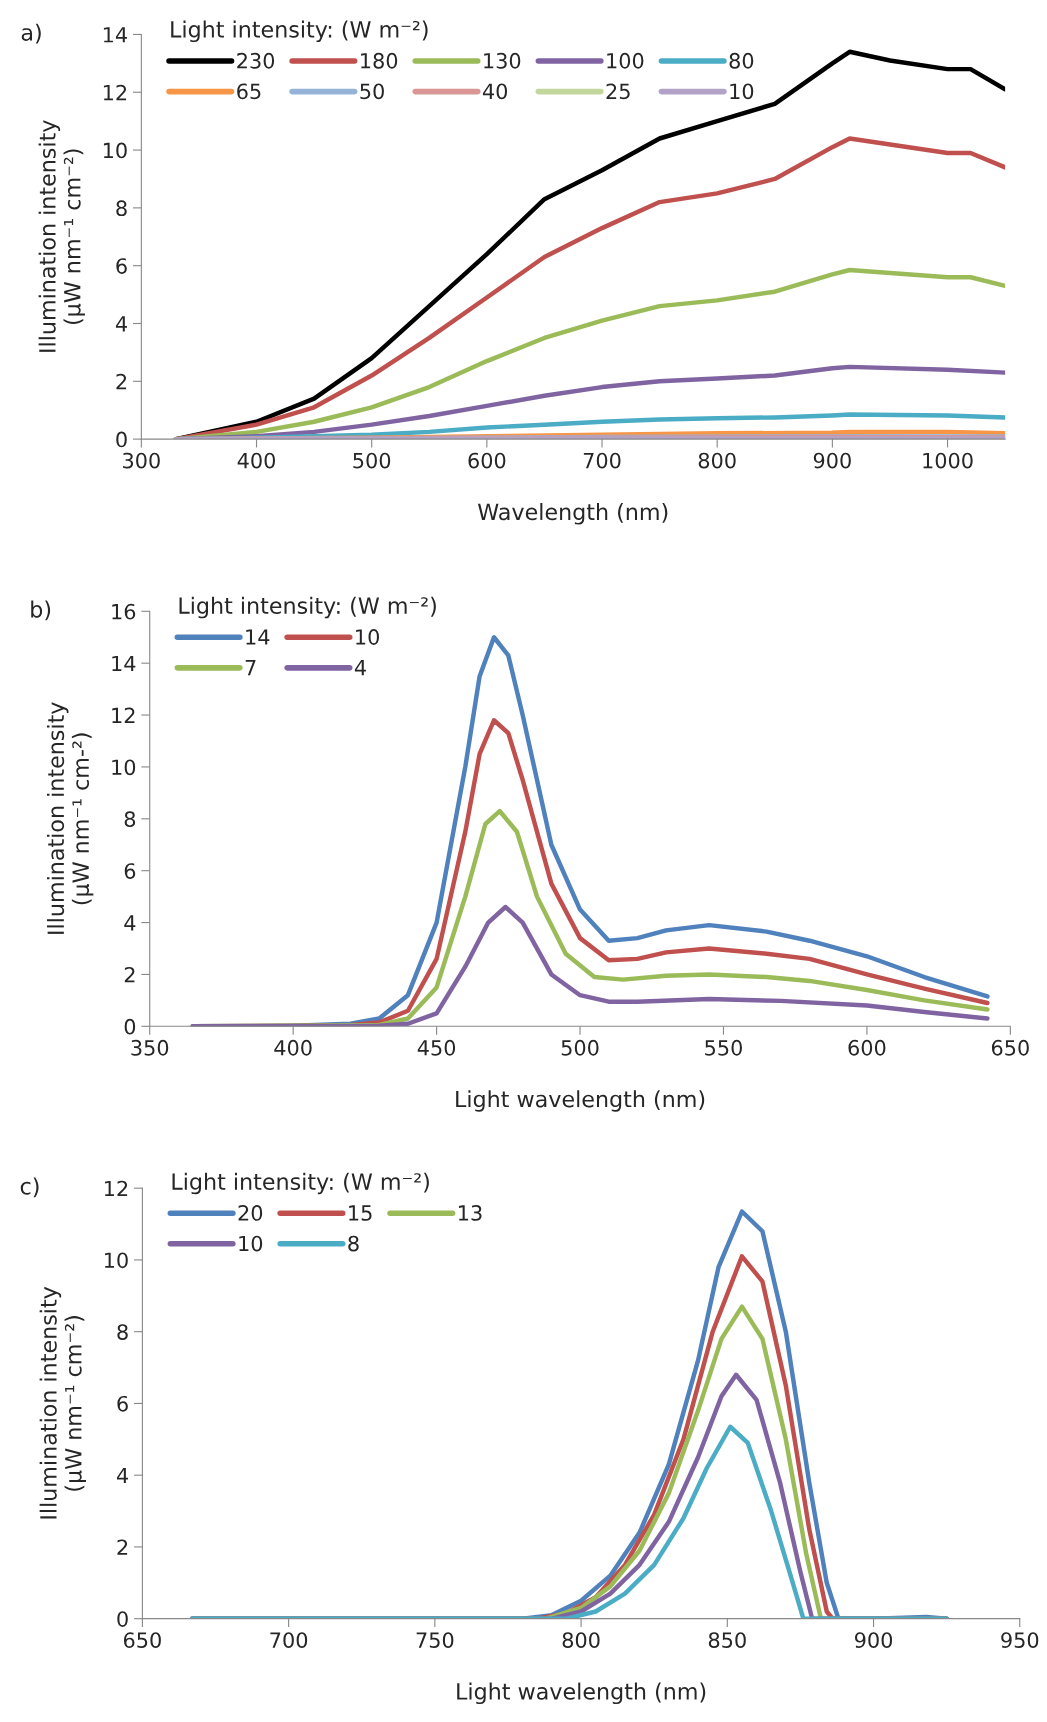 The height and width of the screenshot is (1722, 1047). Describe the element at coordinates (625, 60) in the screenshot. I see `legend-label: 100` at that location.